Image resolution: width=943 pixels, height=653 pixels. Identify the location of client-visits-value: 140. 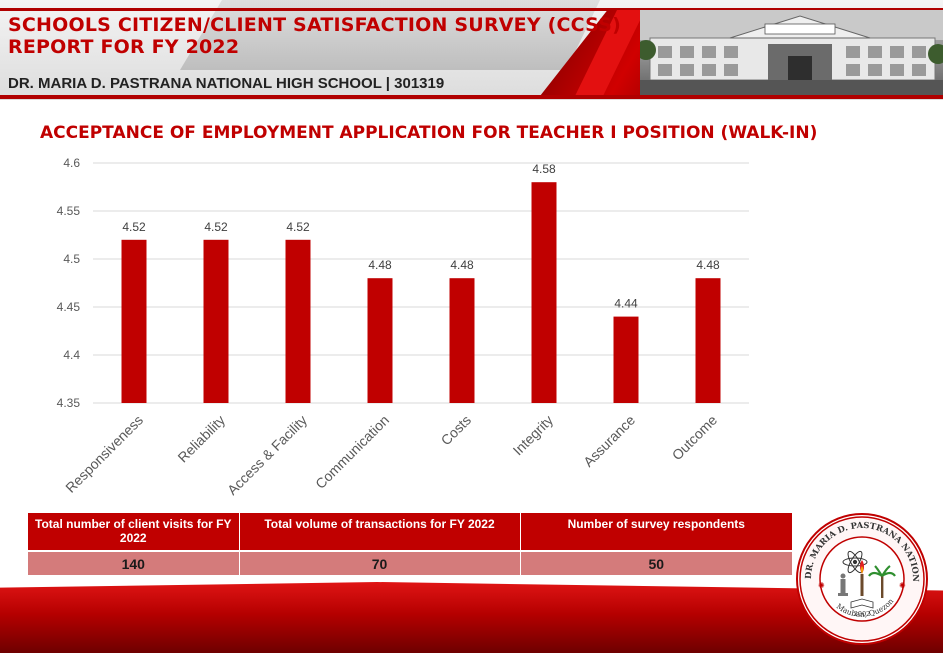
(134, 562).